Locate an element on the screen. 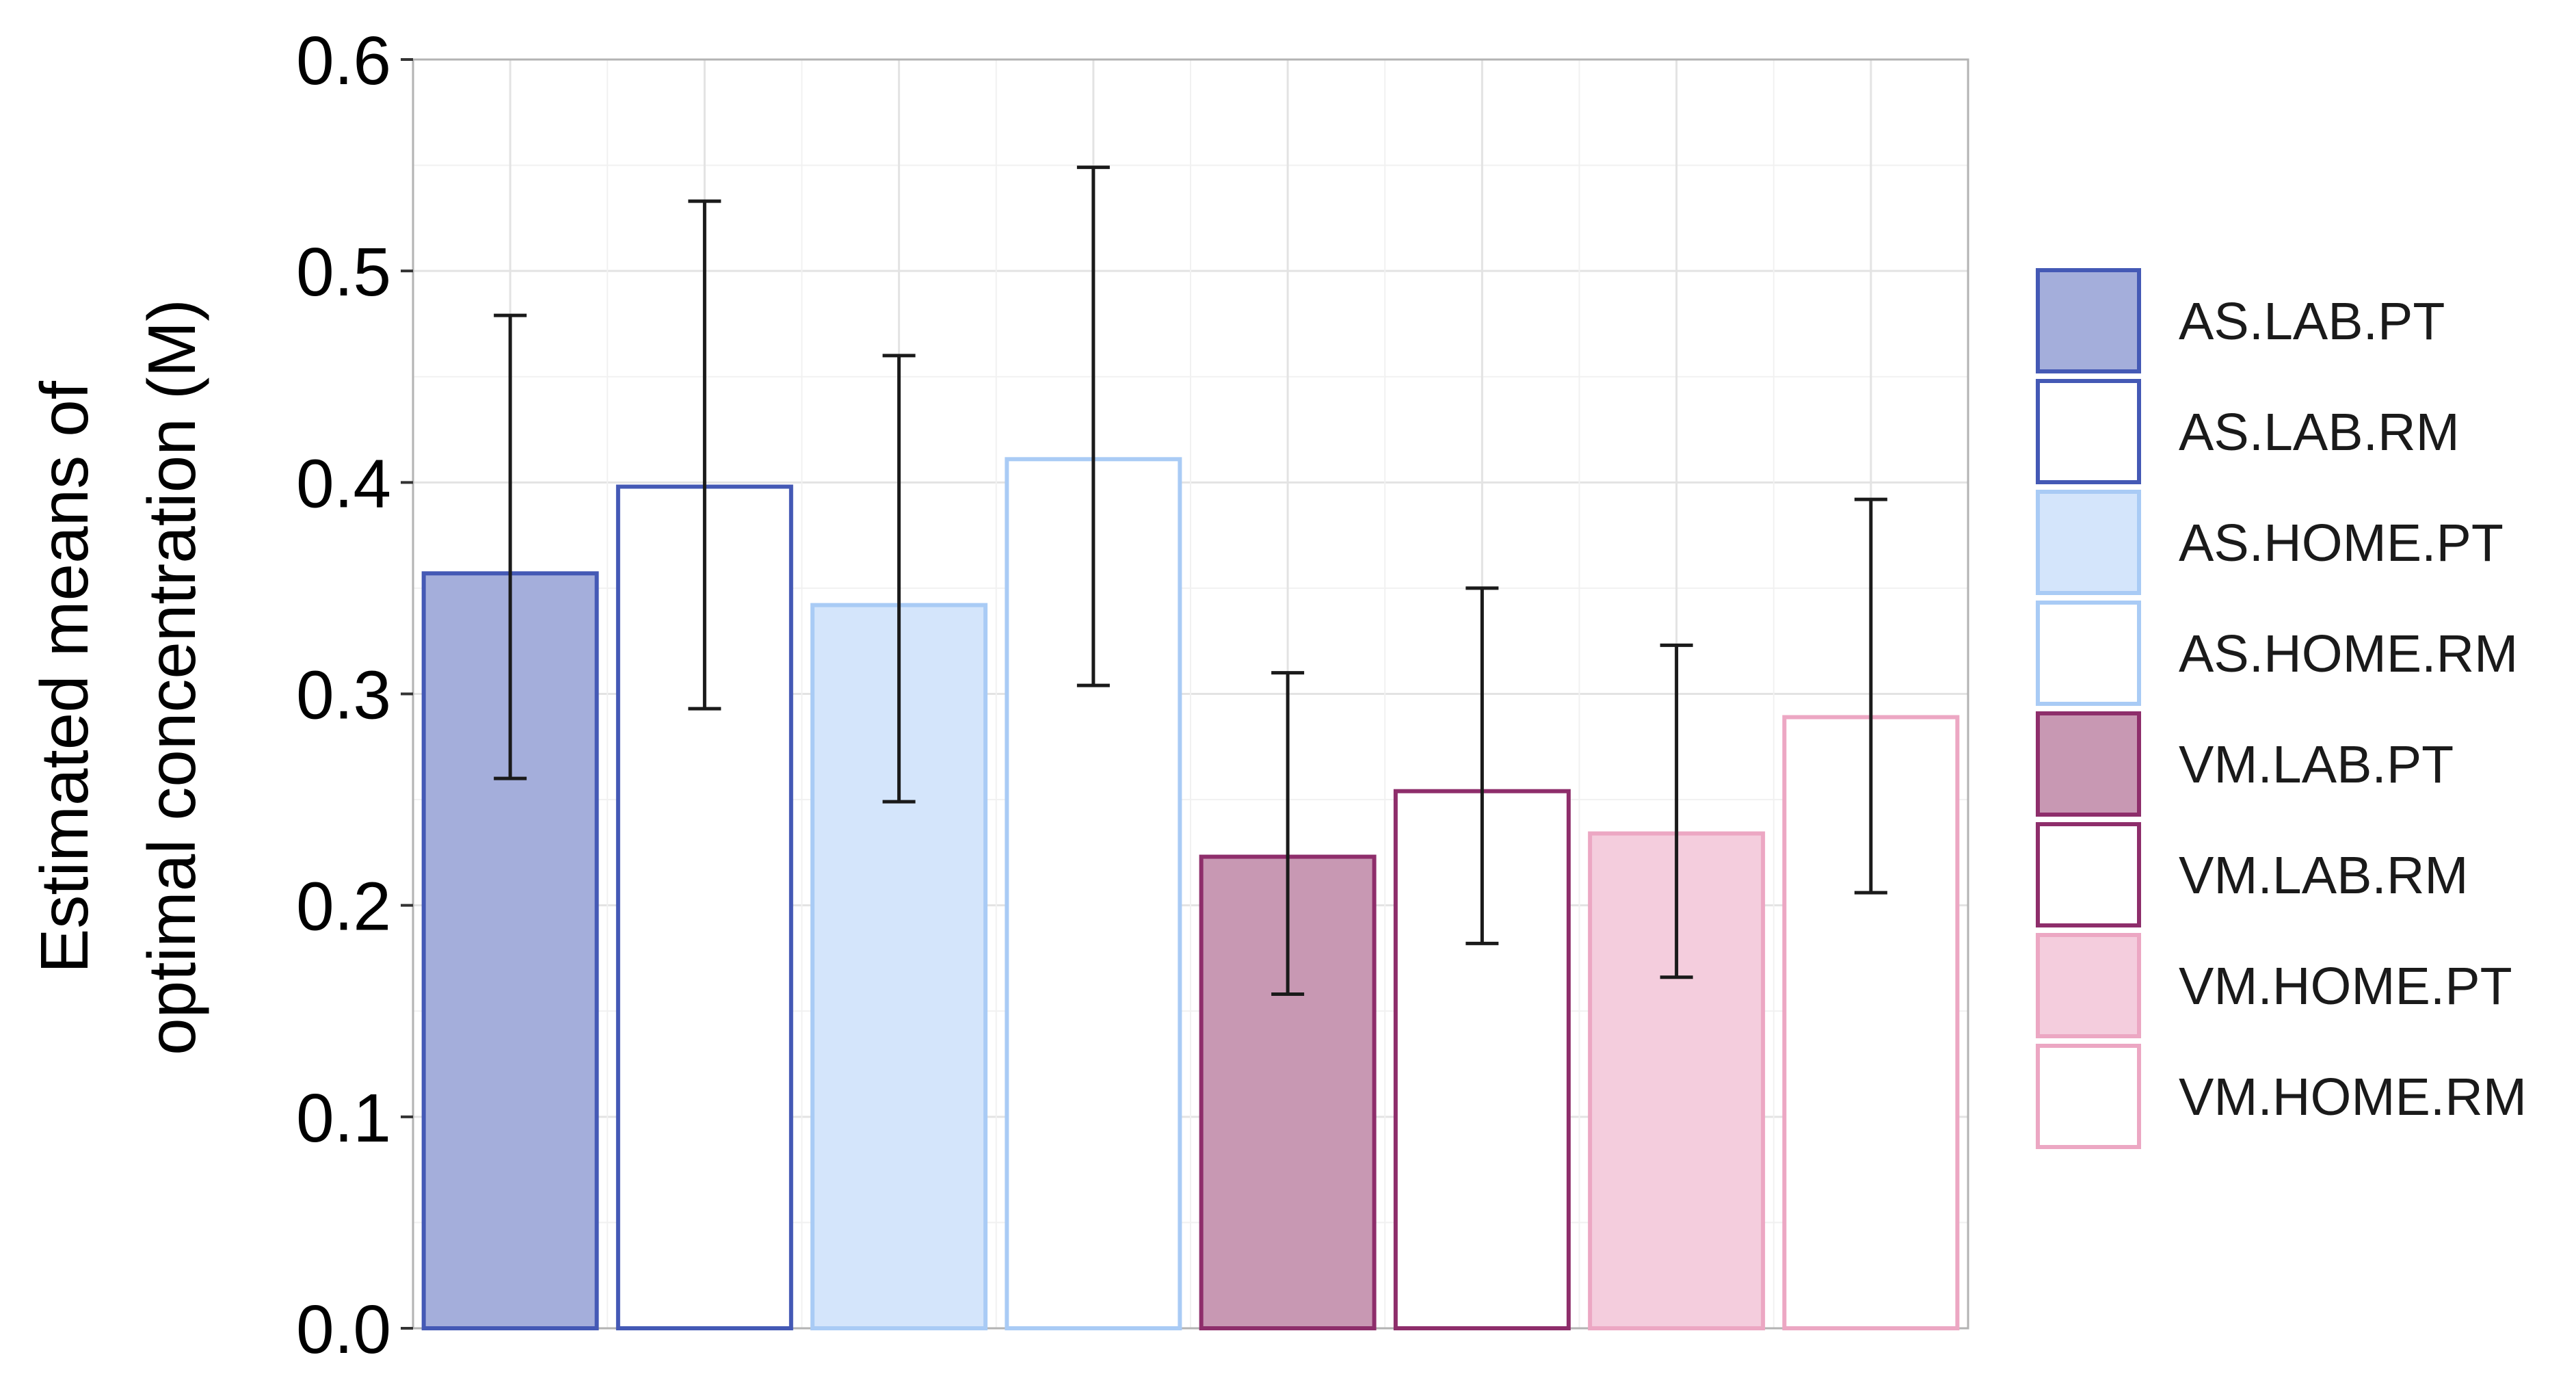  legend-label: VM.LAB.PT is located at coordinates (2316, 765).